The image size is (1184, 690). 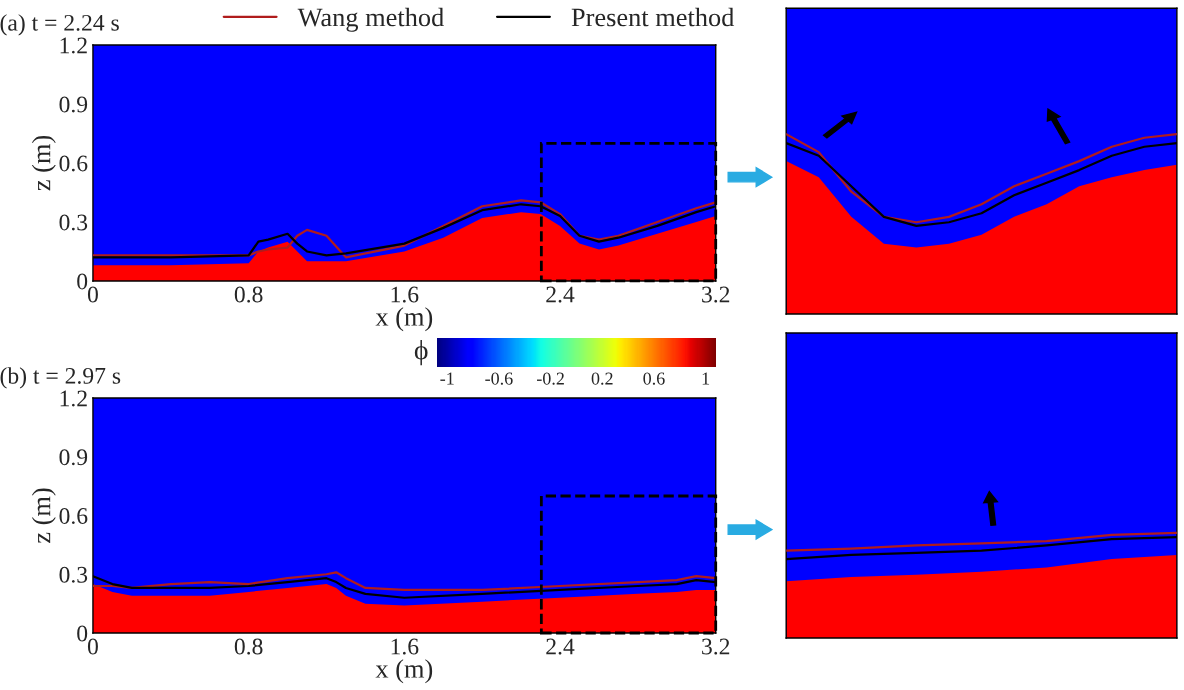 What do you see at coordinates (447, 378) in the screenshot?
I see `color-bar-label: -1` at bounding box center [447, 378].